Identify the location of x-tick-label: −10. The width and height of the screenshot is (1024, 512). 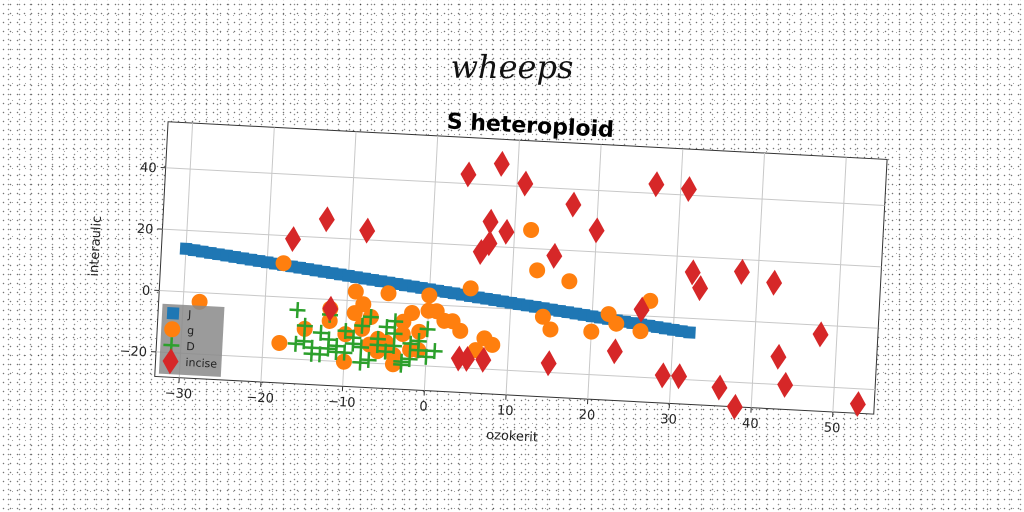
(342, 403).